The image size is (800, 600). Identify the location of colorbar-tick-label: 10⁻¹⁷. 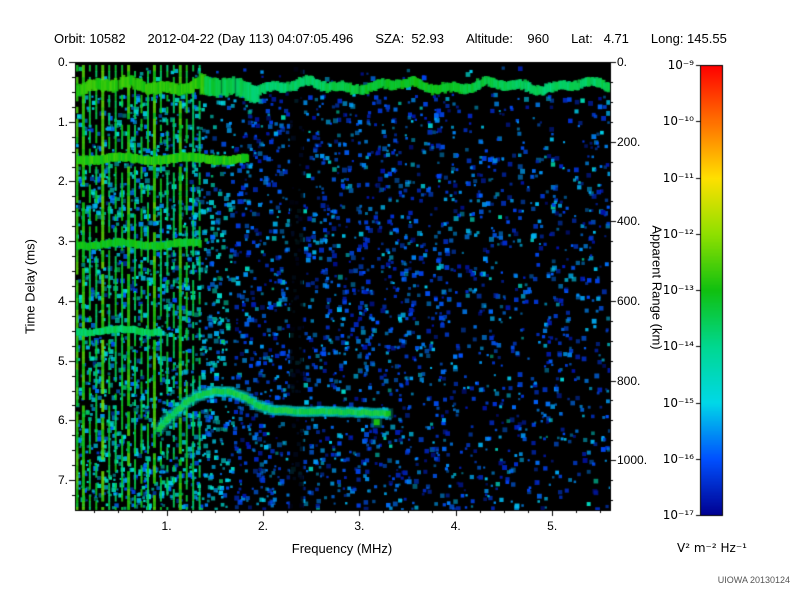
(678, 515).